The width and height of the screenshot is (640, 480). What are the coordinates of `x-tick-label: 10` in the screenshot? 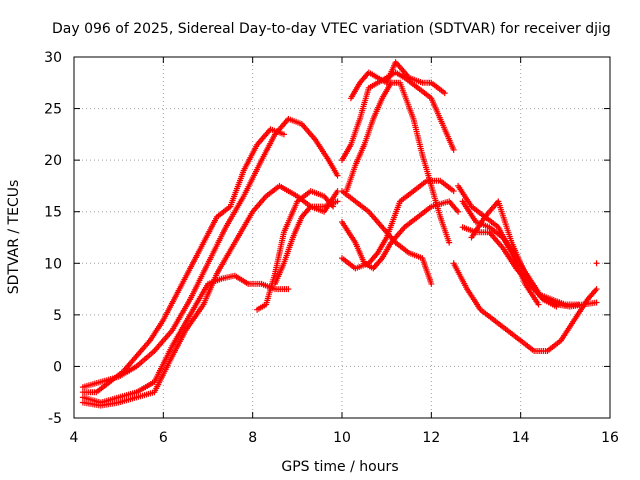 It's located at (342, 438).